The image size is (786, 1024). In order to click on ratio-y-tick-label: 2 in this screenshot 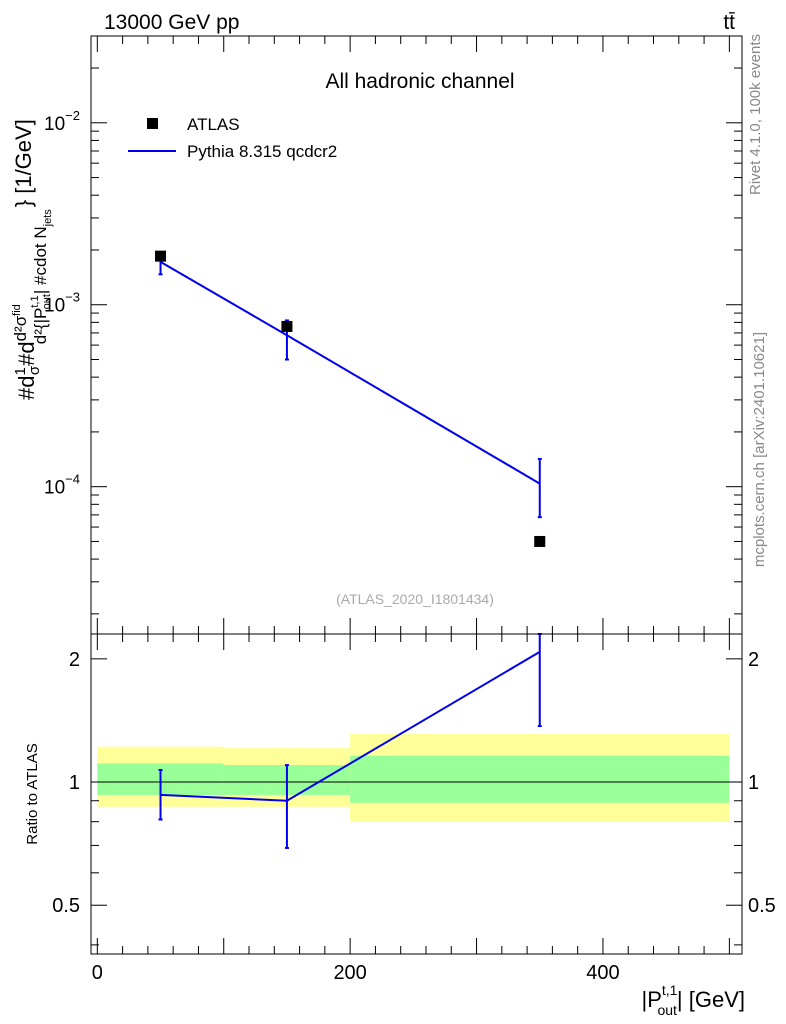, I will do `click(74, 660)`.